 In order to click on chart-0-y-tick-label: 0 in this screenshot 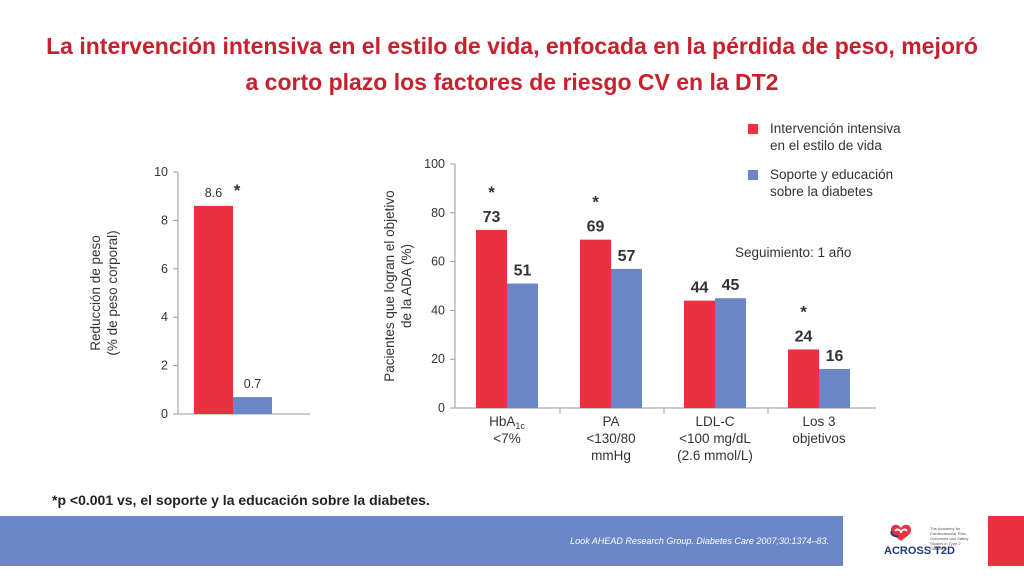, I will do `click(164, 414)`.